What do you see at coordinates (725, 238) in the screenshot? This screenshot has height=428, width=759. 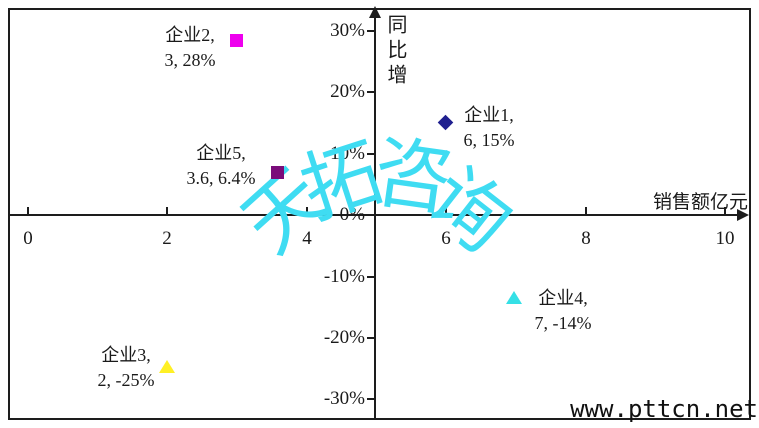 I see `x-tick-label: 10` at bounding box center [725, 238].